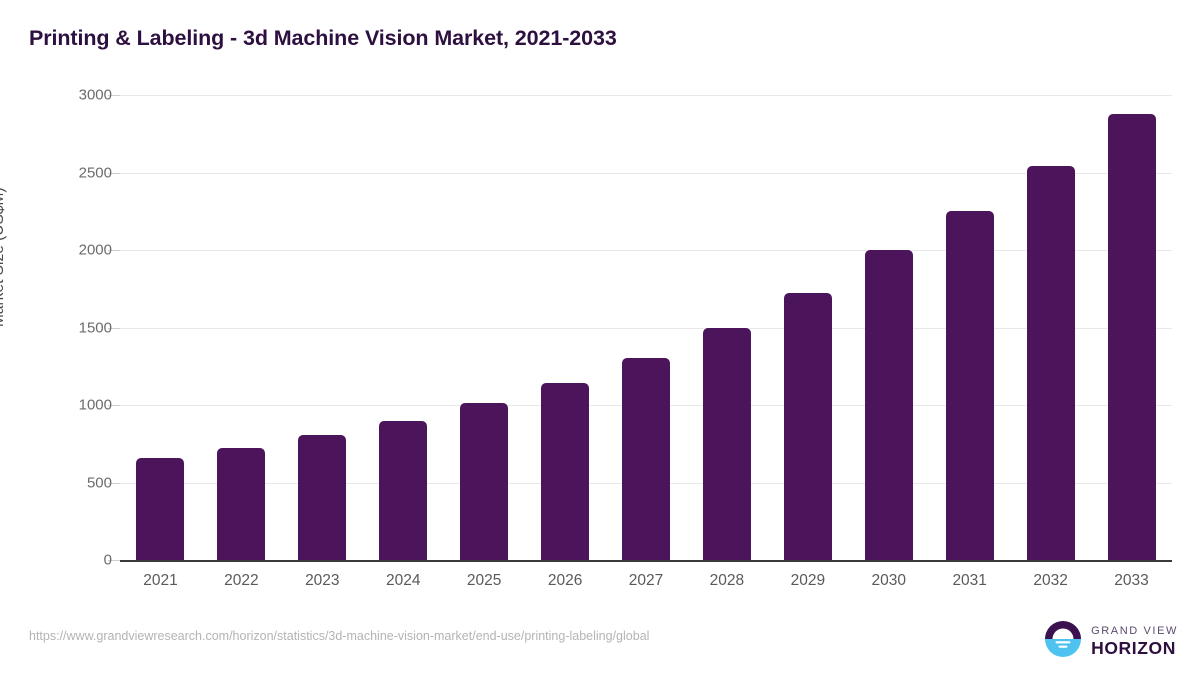 This screenshot has height=675, width=1200. What do you see at coordinates (403, 490) in the screenshot?
I see `bar-2024` at bounding box center [403, 490].